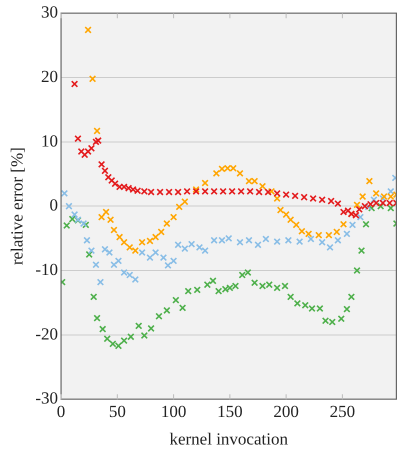 This screenshot has width=402, height=458. I want to click on y-axis-title: relative error [%], so click(17, 206).